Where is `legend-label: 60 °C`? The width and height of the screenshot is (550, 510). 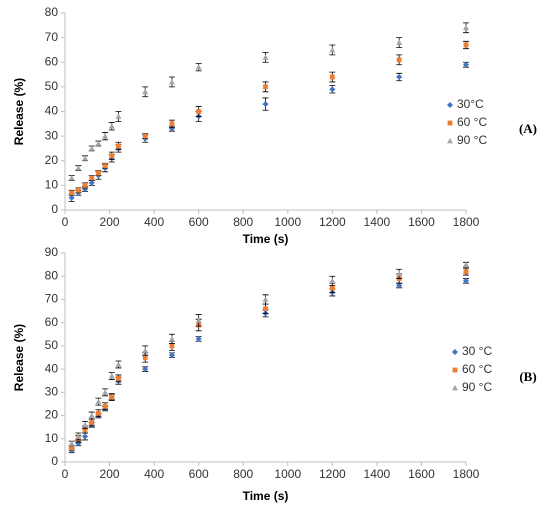
legend-label: 60 °C is located at coordinates (477, 369).